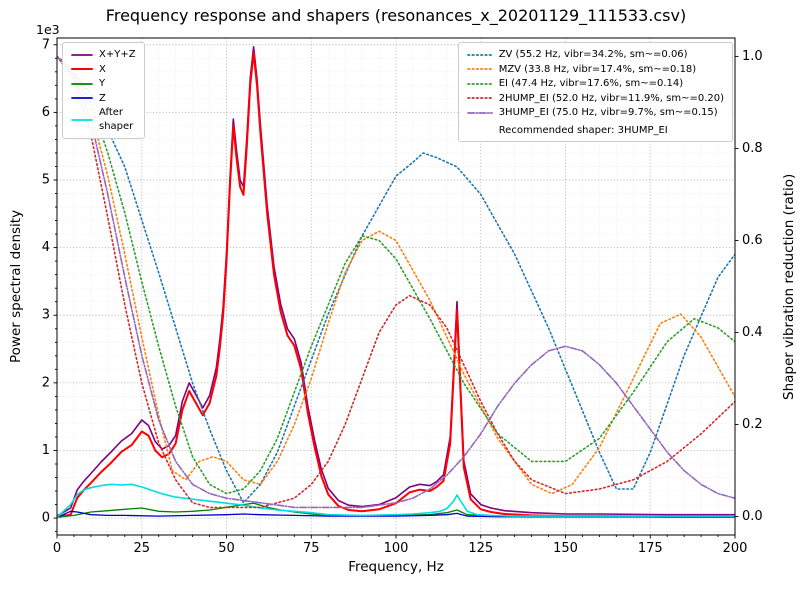 The height and width of the screenshot is (600, 800). What do you see at coordinates (479, 54) in the screenshot?
I see `legend-swatch-zv` at bounding box center [479, 54].